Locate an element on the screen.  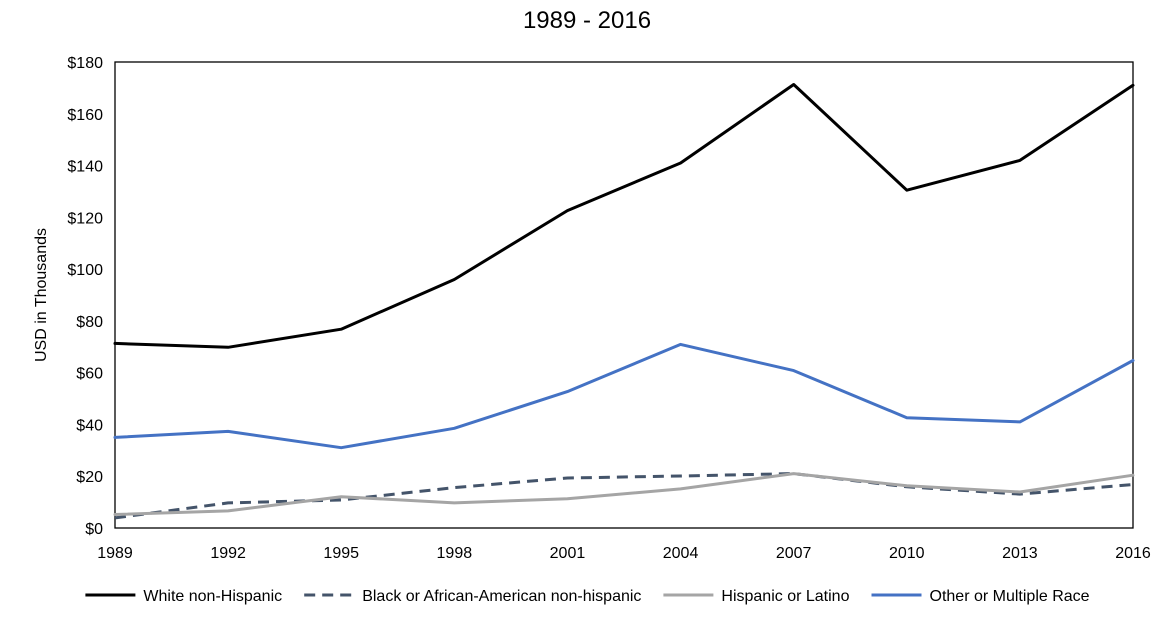
y-tick-label: $120 is located at coordinates (85, 218).